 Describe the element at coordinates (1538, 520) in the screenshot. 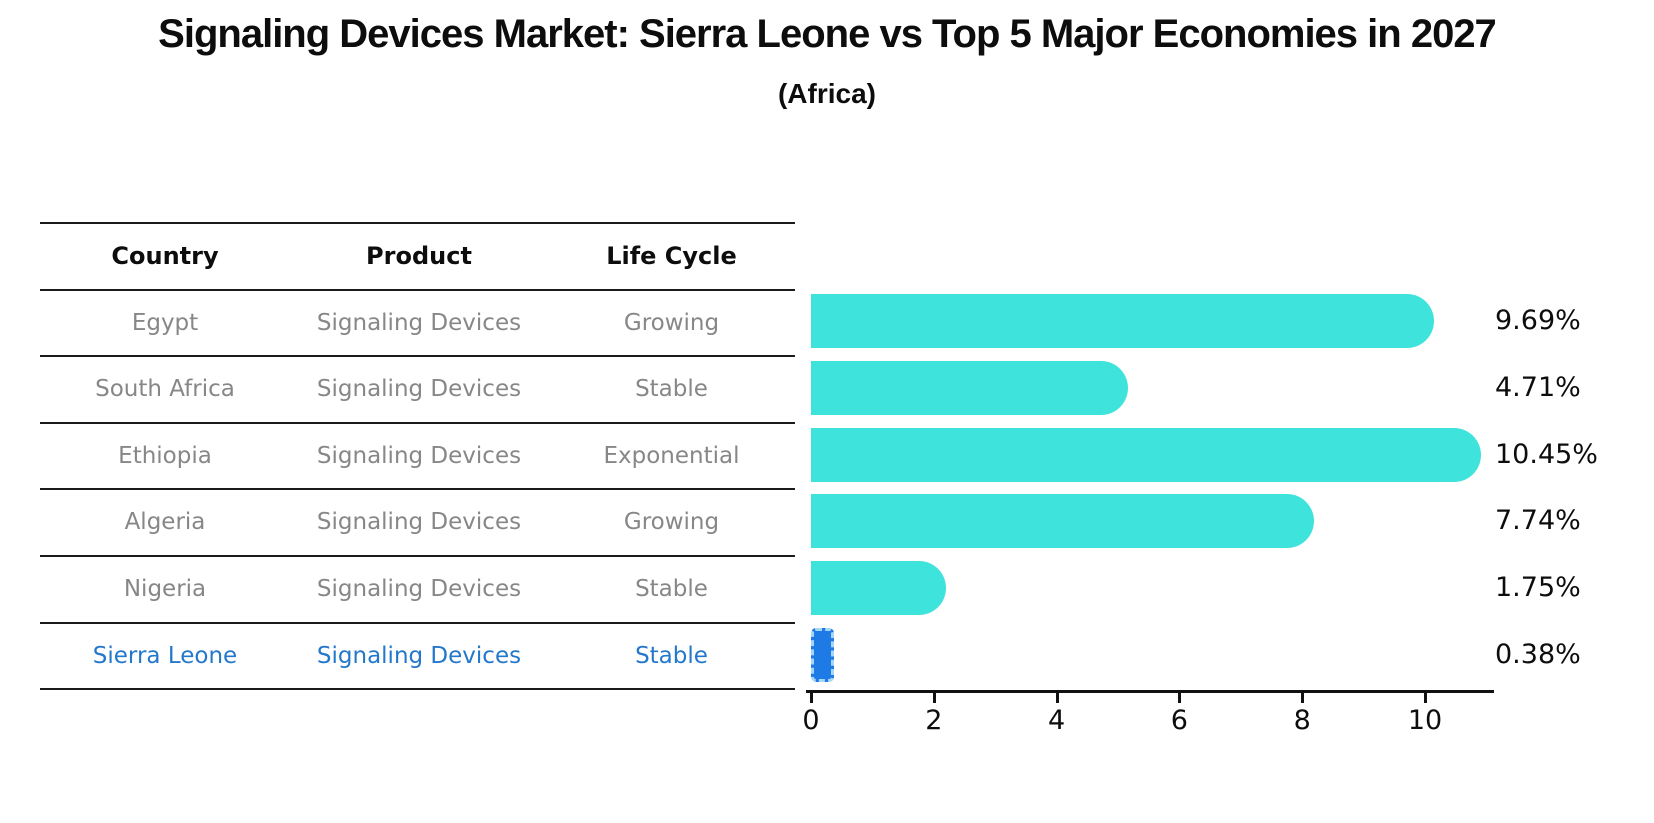

I see `value-label: 7.74%` at that location.